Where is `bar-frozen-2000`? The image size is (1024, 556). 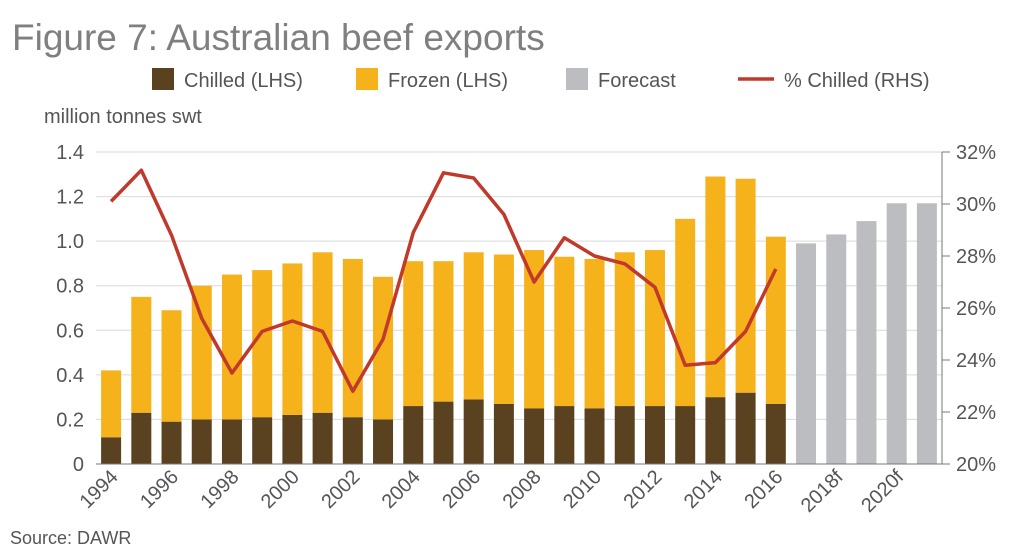
bar-frozen-2000 is located at coordinates (292, 339).